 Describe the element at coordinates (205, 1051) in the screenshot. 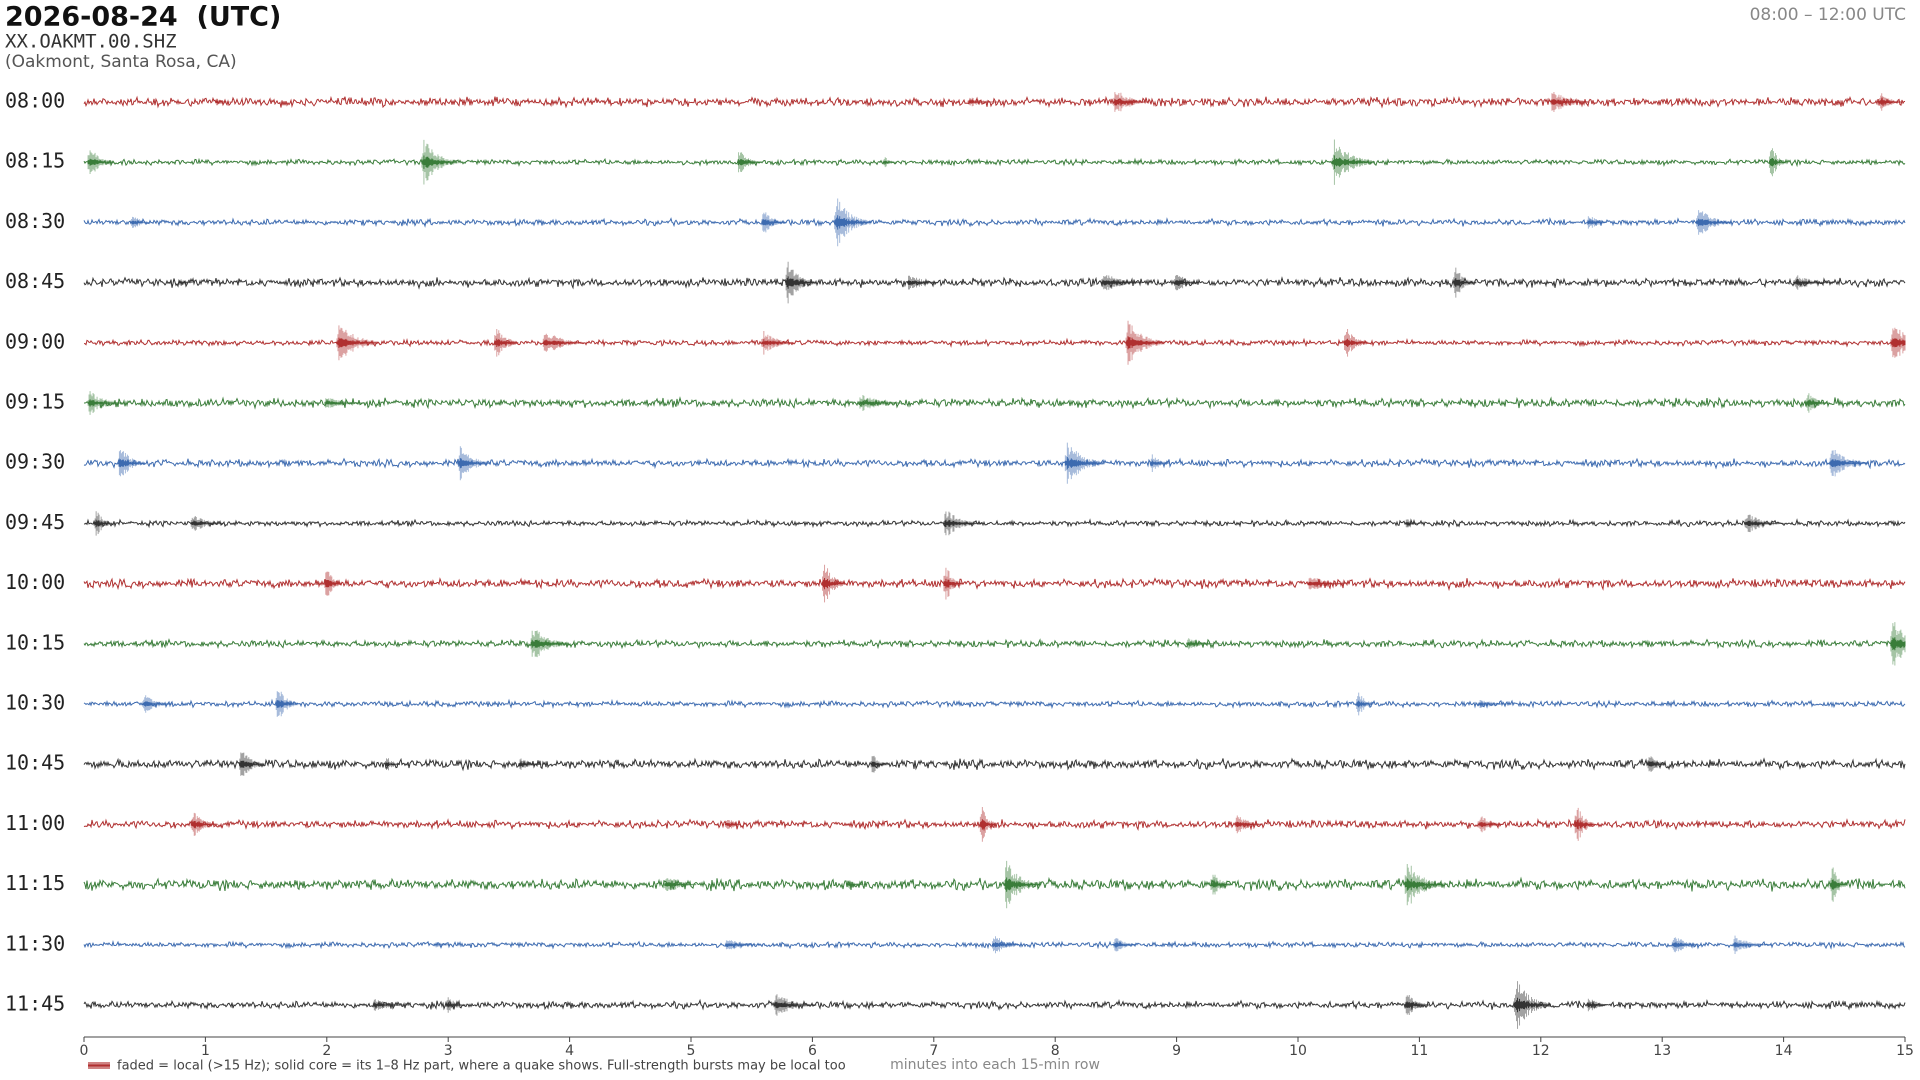

I see `x-tick-label: 1` at that location.